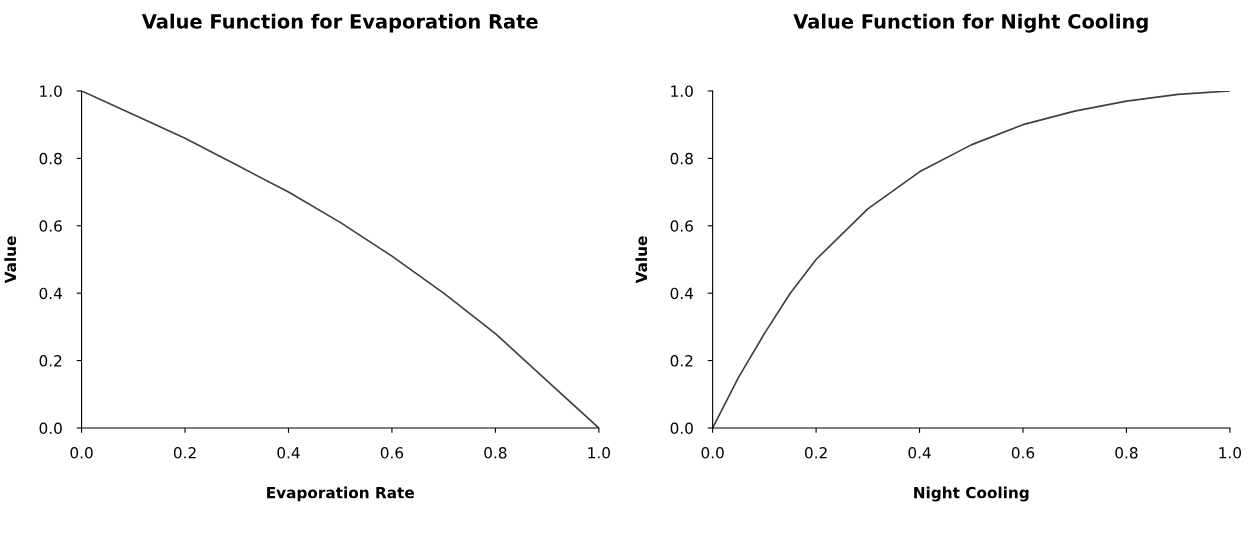  What do you see at coordinates (339, 23) in the screenshot?
I see `chart-title: Value Function for Evaporation Rate` at bounding box center [339, 23].